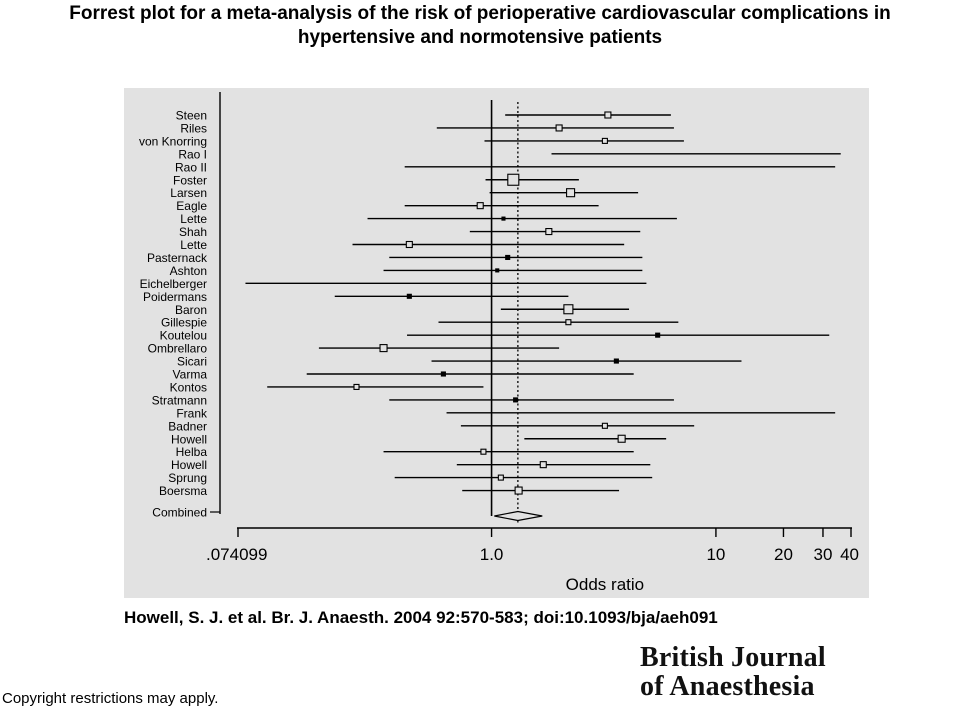 Image resolution: width=959 pixels, height=710 pixels. What do you see at coordinates (187, 478) in the screenshot?
I see `study-label: Sprung` at bounding box center [187, 478].